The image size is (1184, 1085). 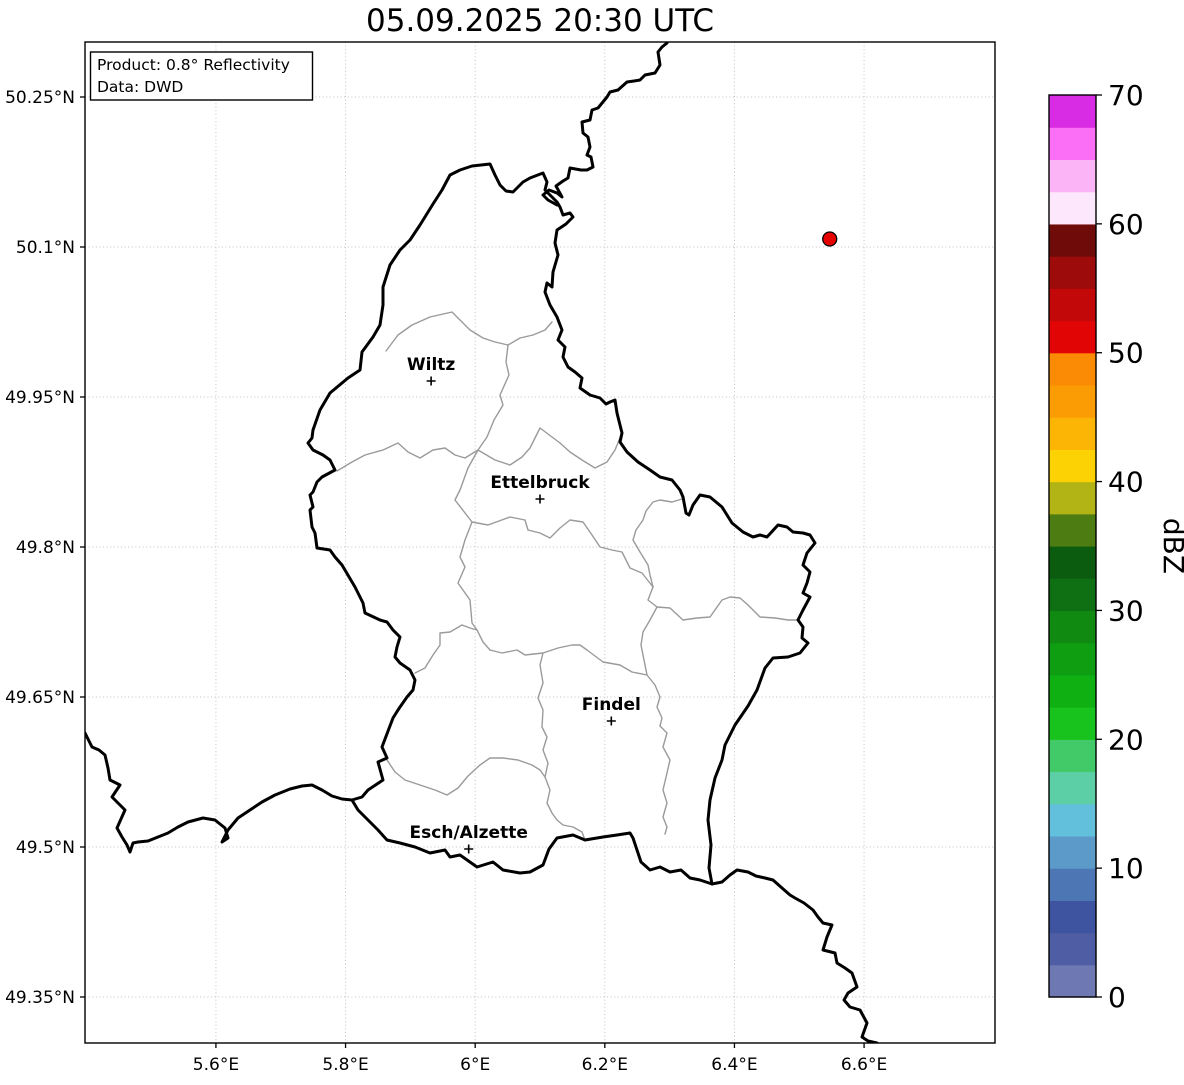 I want to click on x-tick-label: 5.6°E, so click(x=216, y=1065).